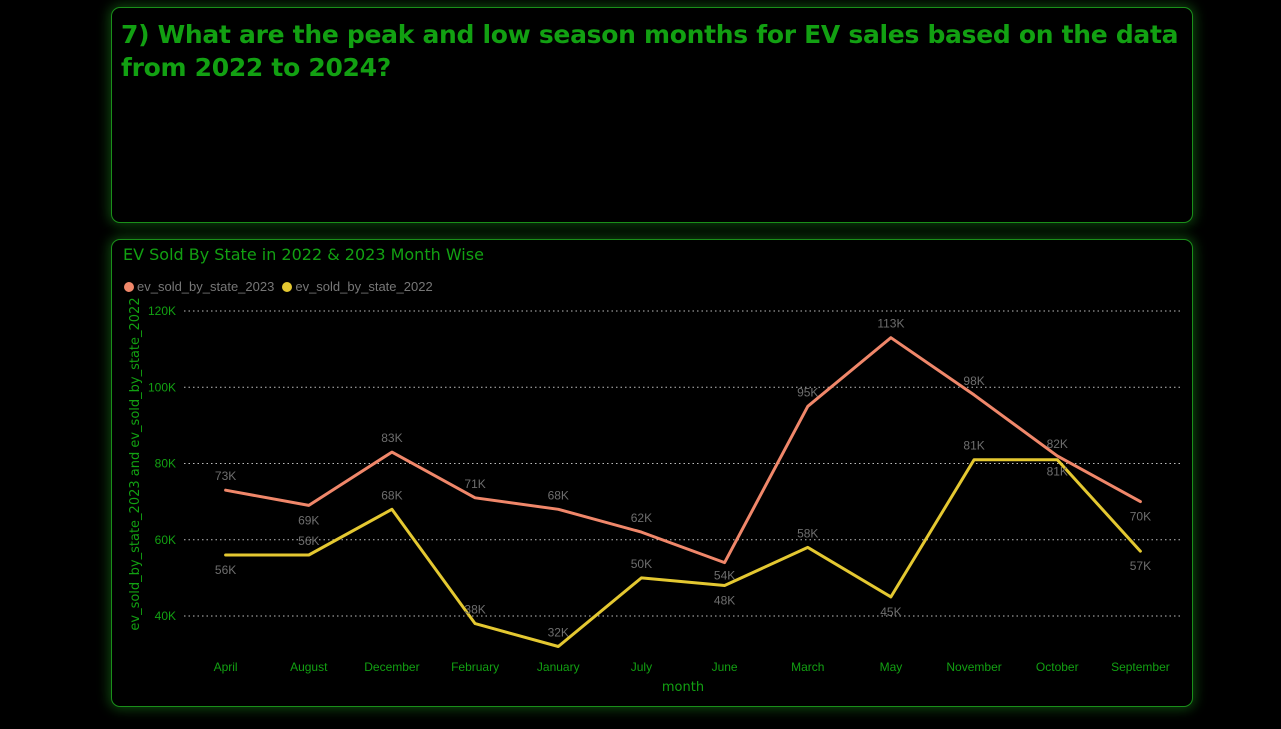 This screenshot has width=1281, height=729. I want to click on data-label-2023: 70K, so click(1140, 517).